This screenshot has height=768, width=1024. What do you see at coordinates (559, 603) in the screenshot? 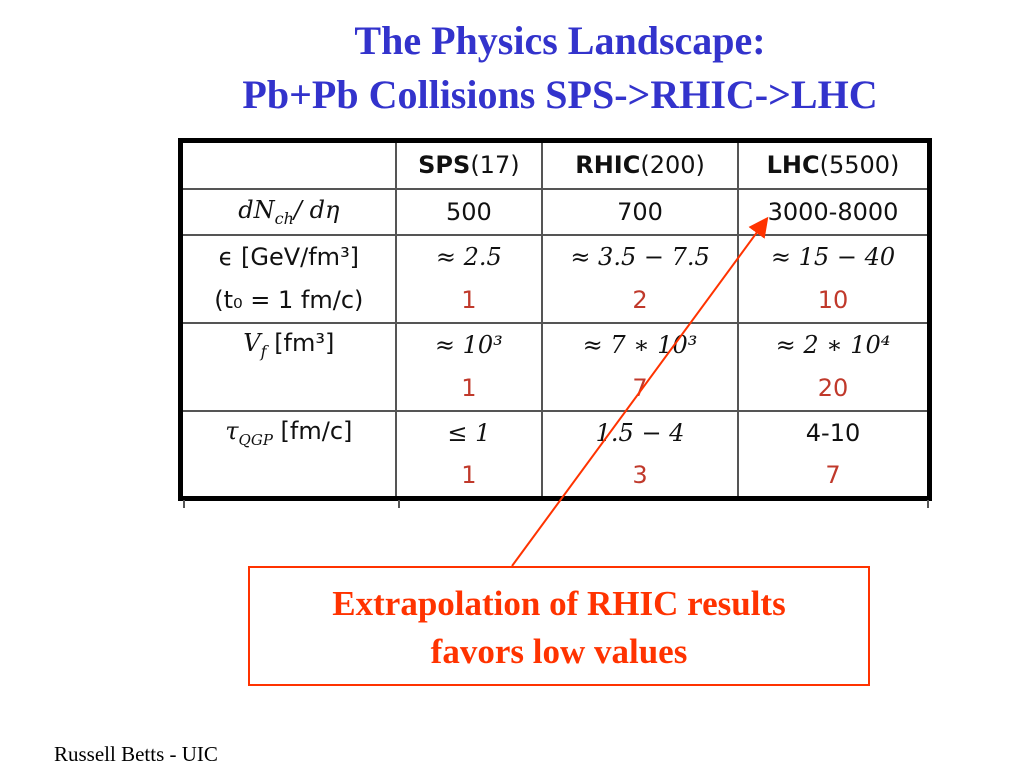
I see `callout-line-1: Extrapolation of RHIC results` at bounding box center [559, 603].